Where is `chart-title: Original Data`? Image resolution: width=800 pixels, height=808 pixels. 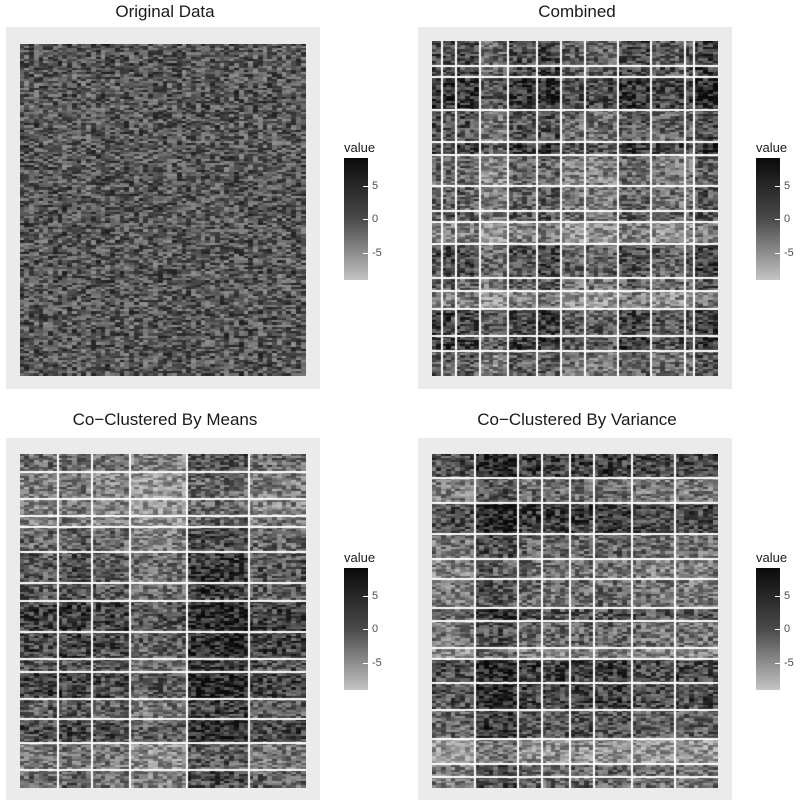 chart-title: Original Data is located at coordinates (165, 11).